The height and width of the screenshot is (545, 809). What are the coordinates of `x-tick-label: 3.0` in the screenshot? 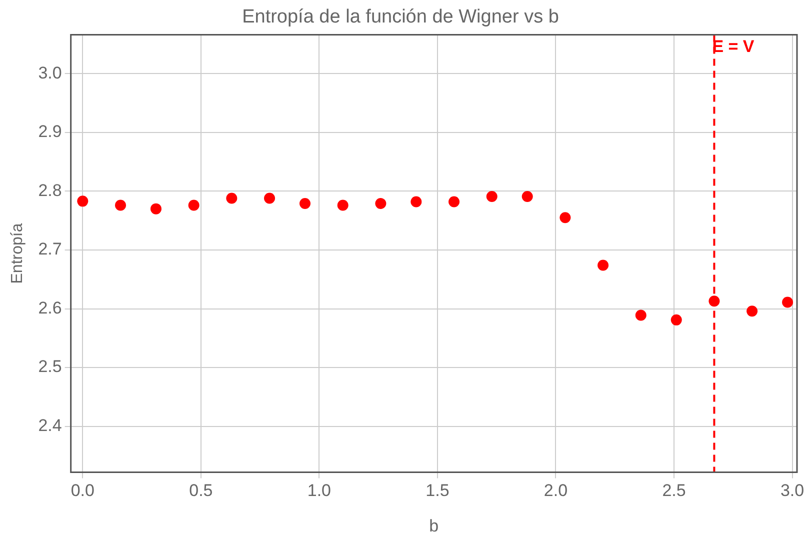 It's located at (792, 490).